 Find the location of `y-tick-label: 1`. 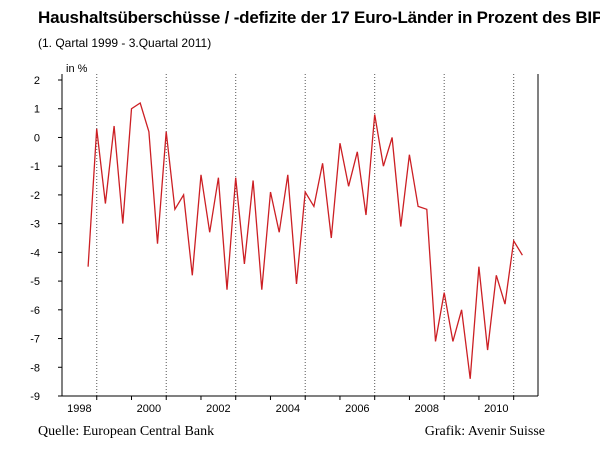

y-tick-label: 1 is located at coordinates (37, 110).